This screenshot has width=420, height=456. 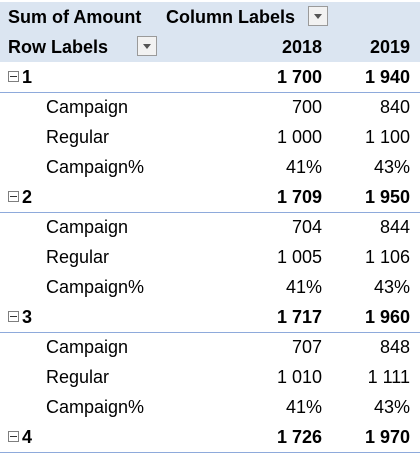 What do you see at coordinates (387, 257) in the screenshot?
I see `value-2019: 1 106` at bounding box center [387, 257].